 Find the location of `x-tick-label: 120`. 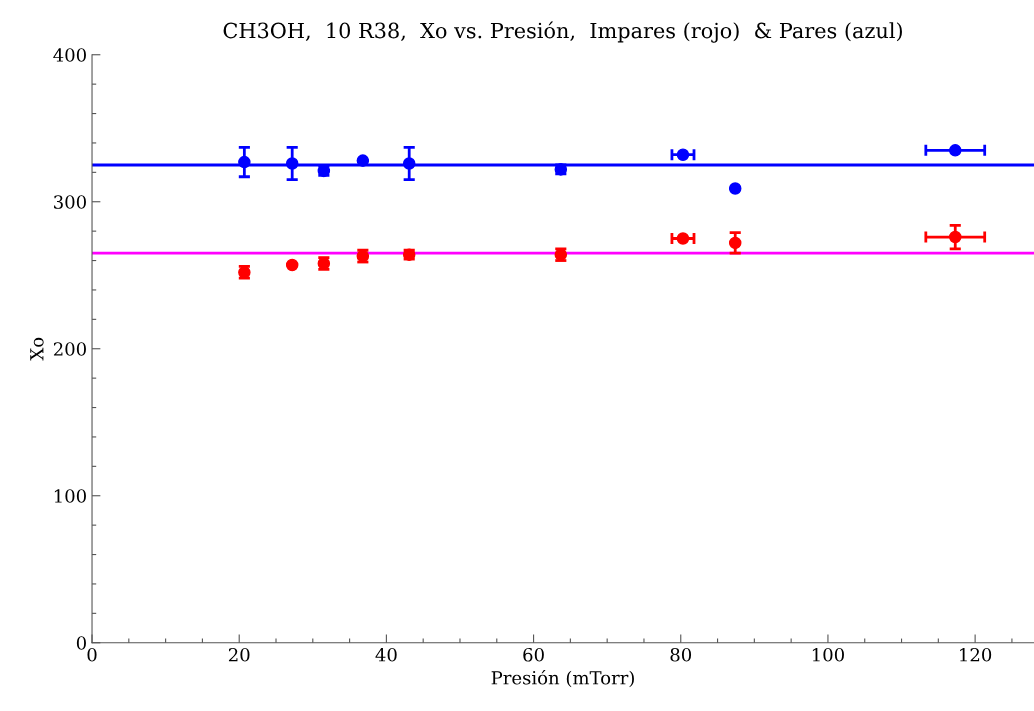

x-tick-label: 120 is located at coordinates (976, 654).